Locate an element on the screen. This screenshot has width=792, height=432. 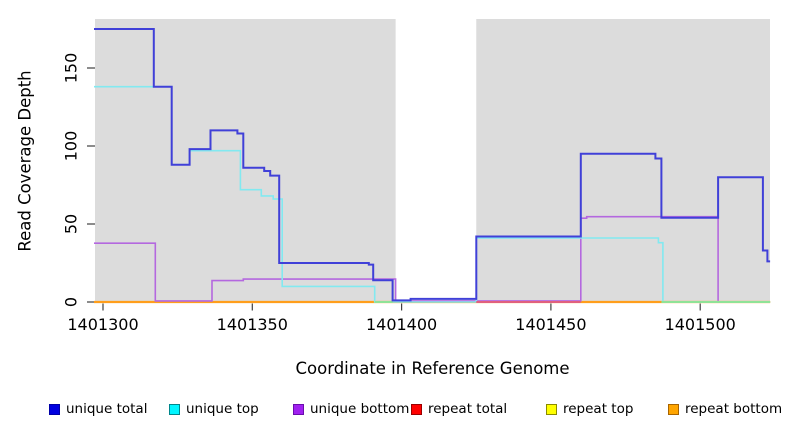
y-axis-title: Read Coverage Depth is located at coordinates (25, 161).